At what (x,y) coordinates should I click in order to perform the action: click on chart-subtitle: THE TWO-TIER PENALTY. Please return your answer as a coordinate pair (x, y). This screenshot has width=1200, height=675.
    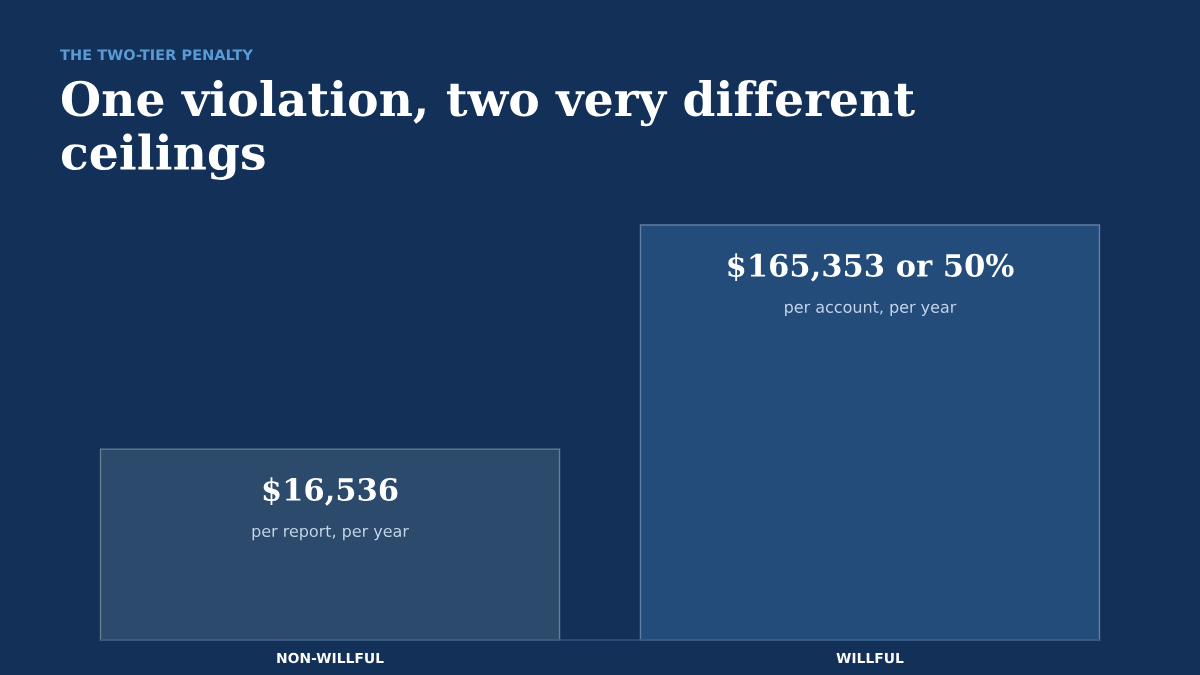
    Looking at the image, I should click on (157, 55).